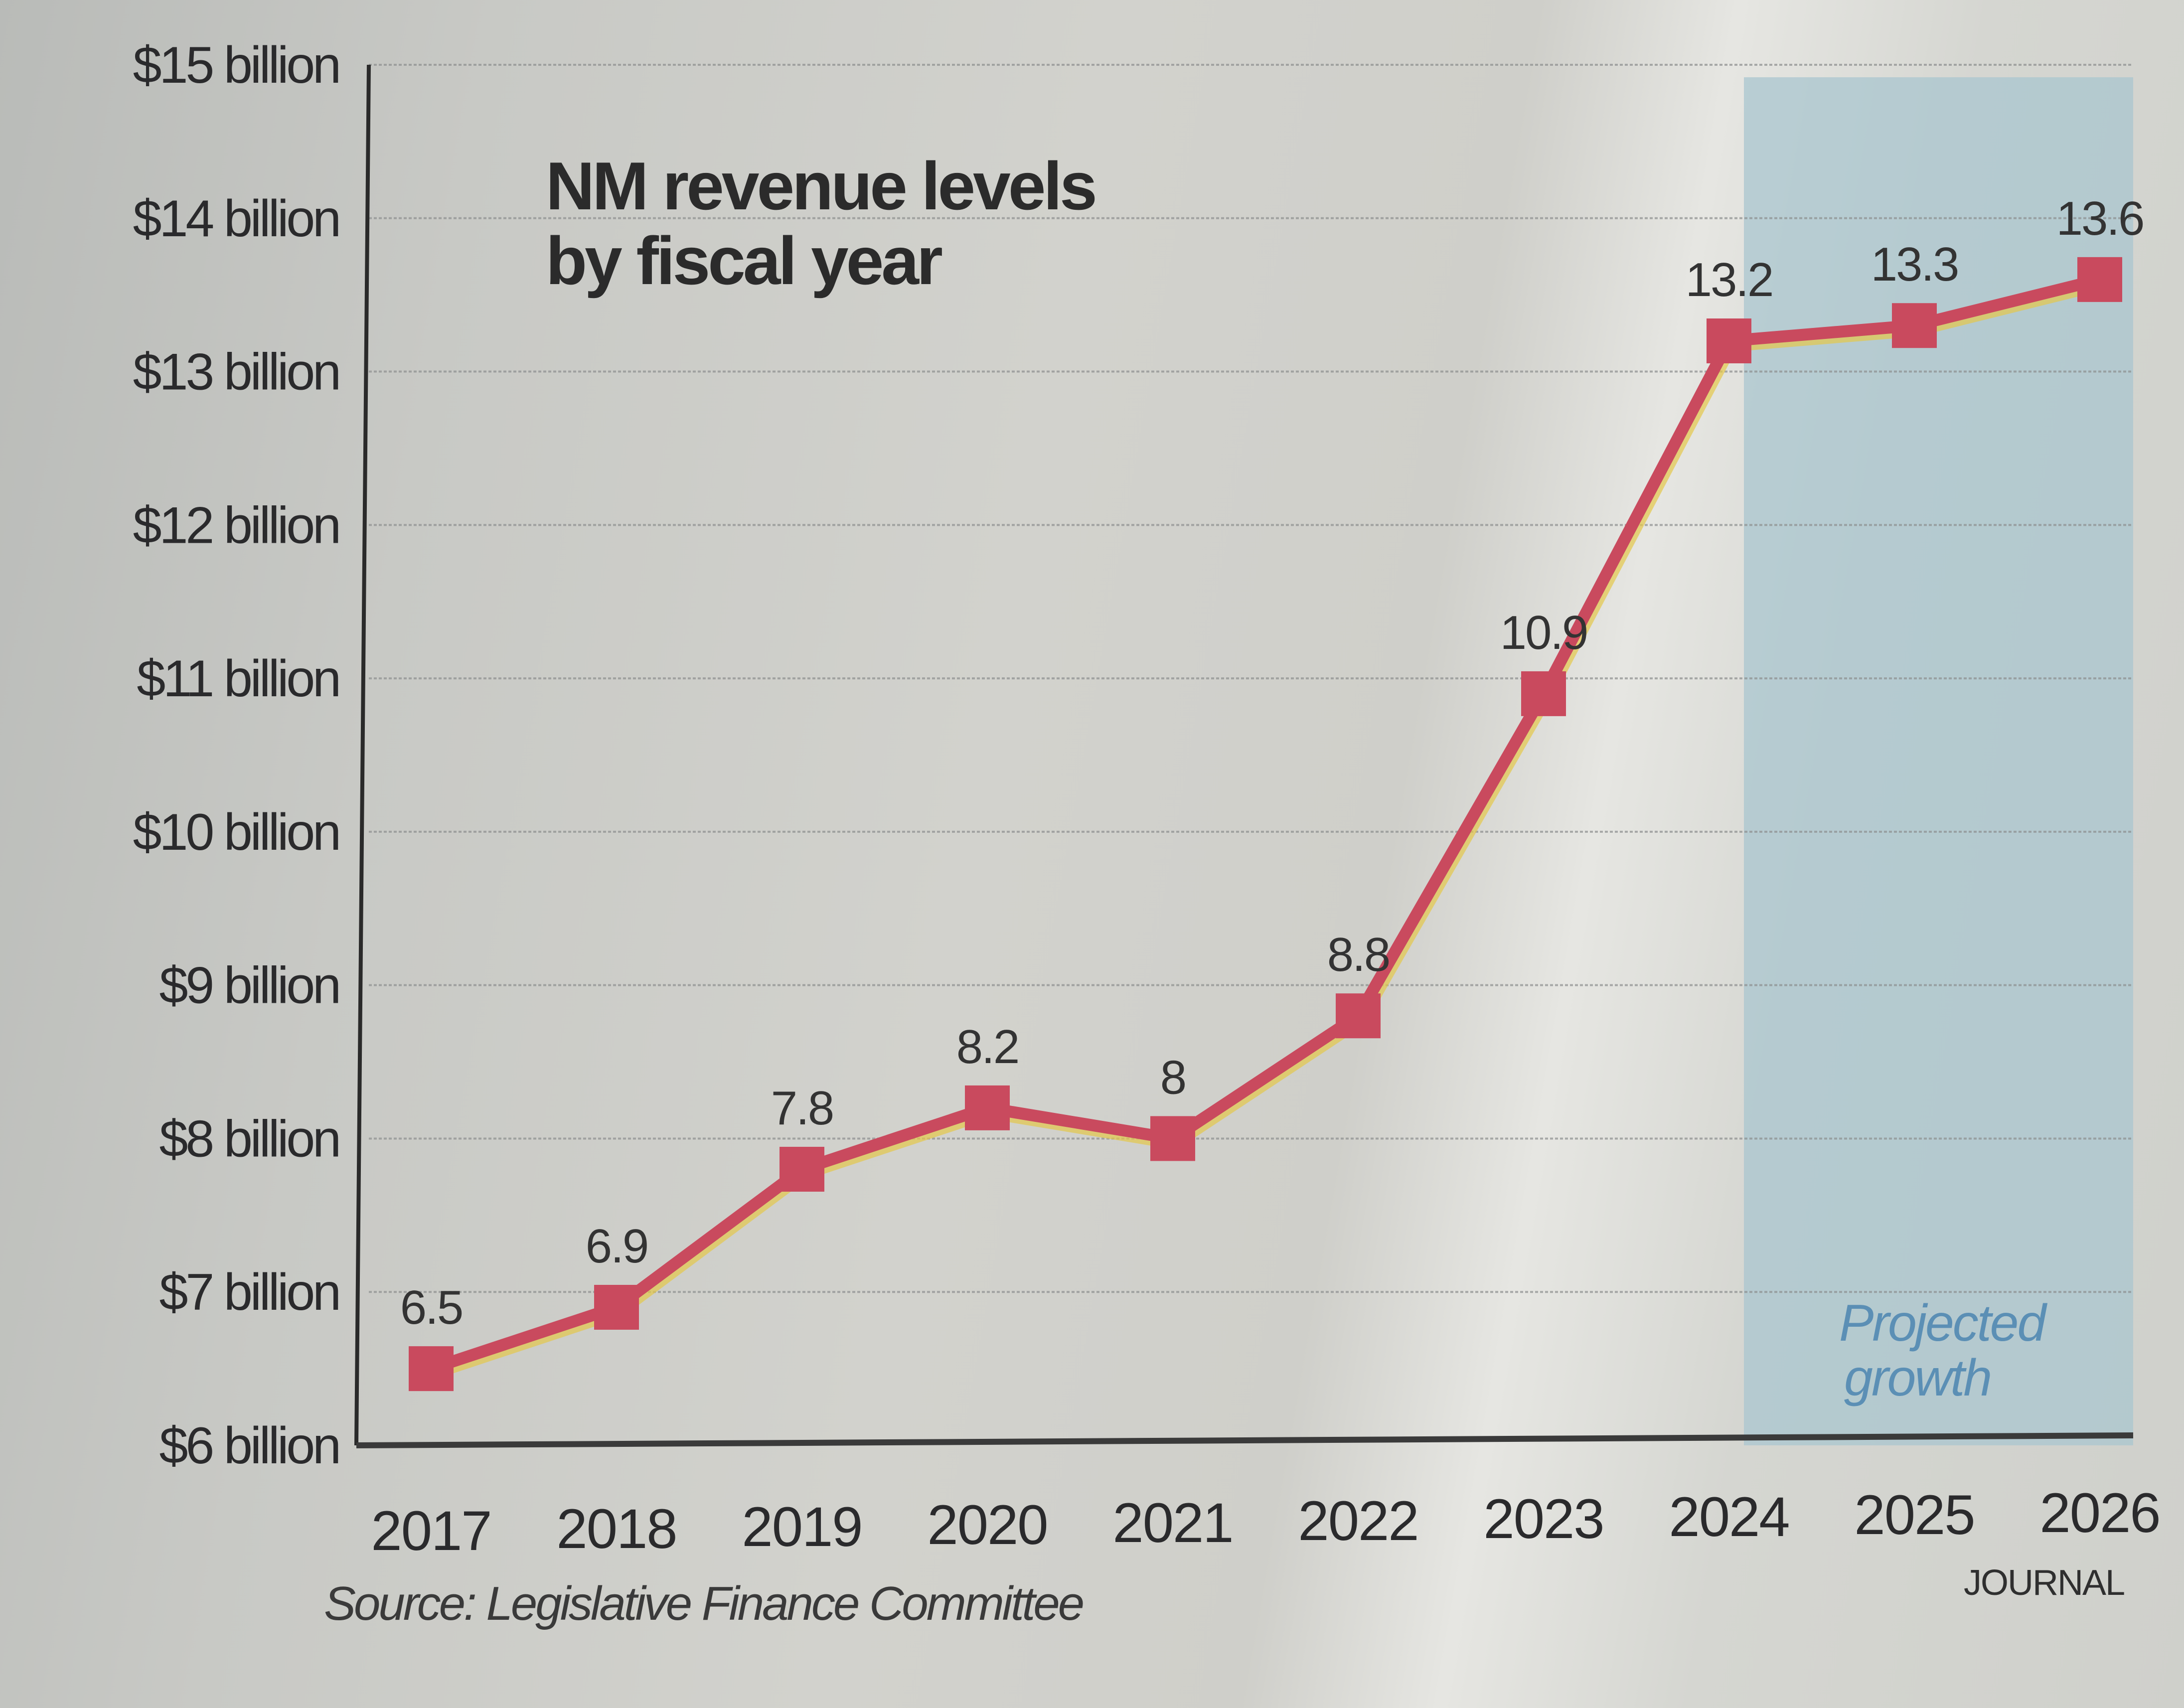  I want to click on x-tick-label-2020: 2020, so click(987, 1525).